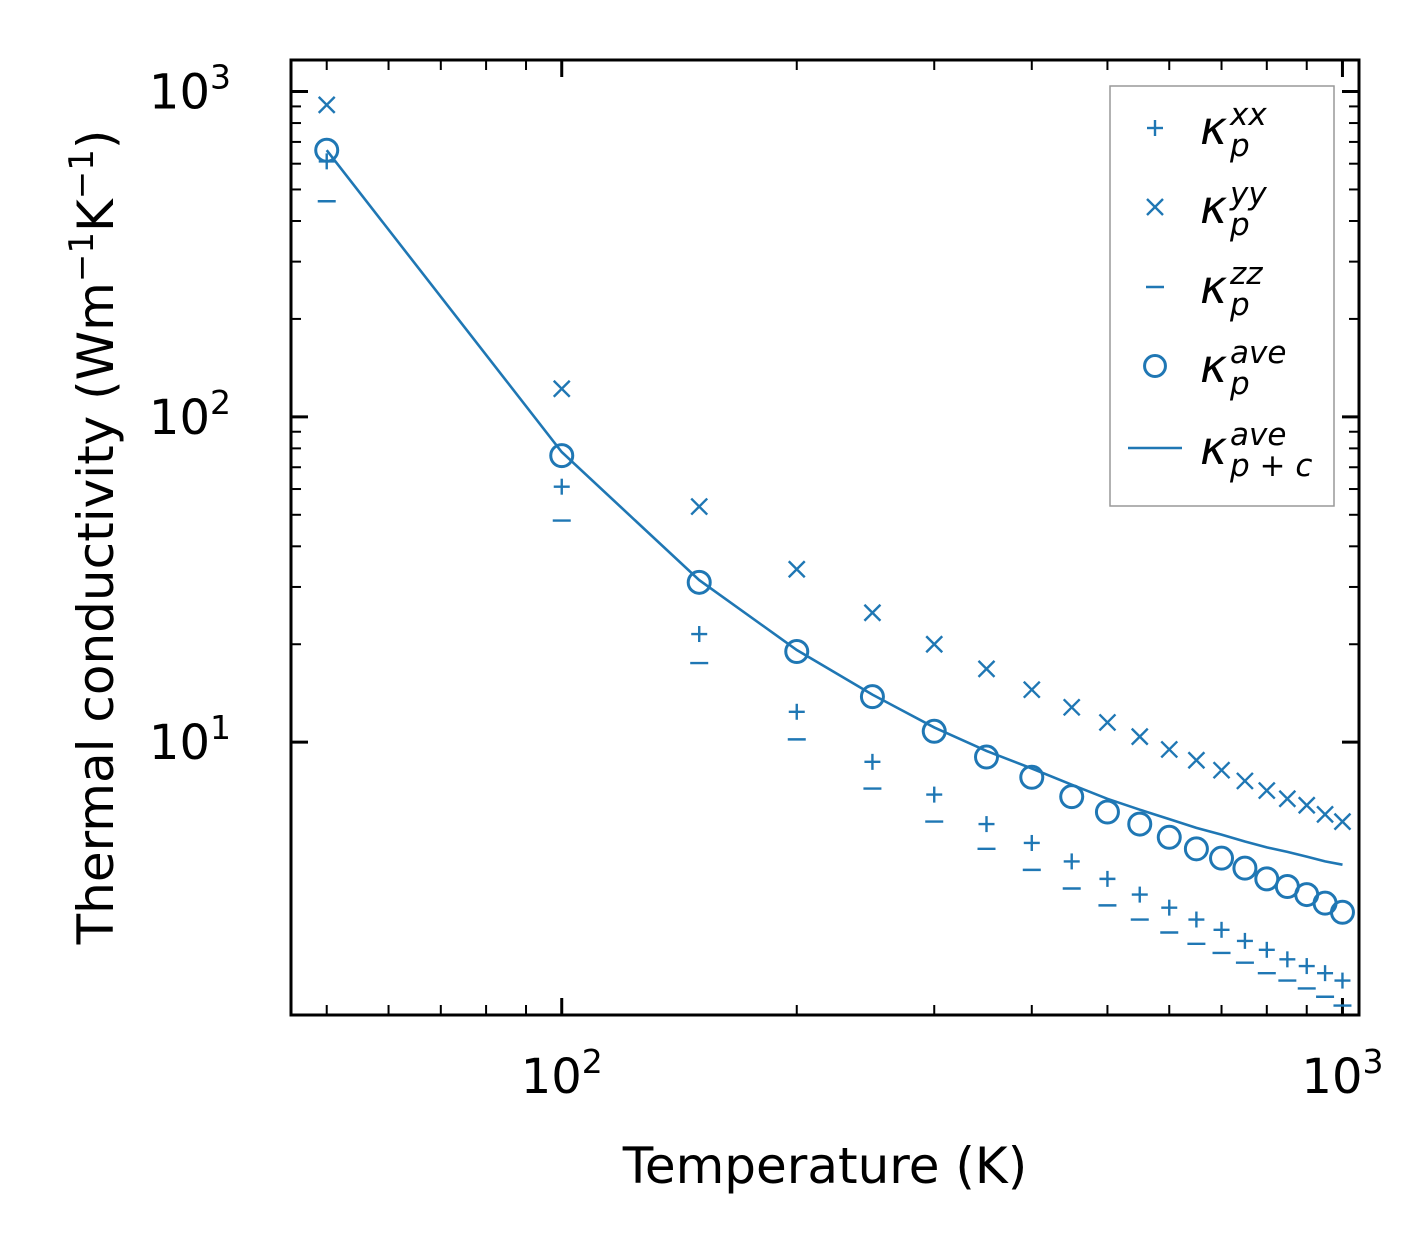 This screenshot has width=1421, height=1254. I want to click on y-tick-label-exp: 3, so click(220, 77).